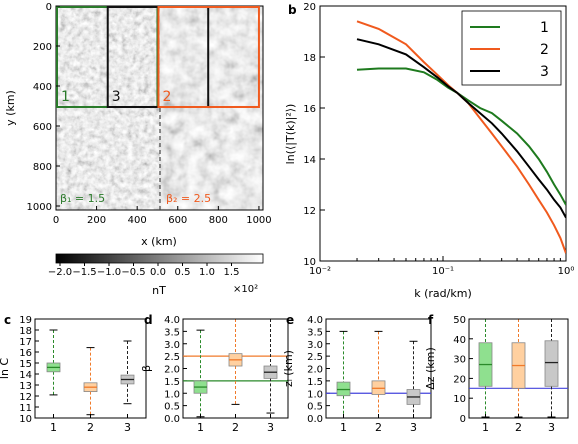 The image size is (578, 444). What do you see at coordinates (315, 407) in the screenshot?
I see `y-tick-label: 0.5` at bounding box center [315, 407].